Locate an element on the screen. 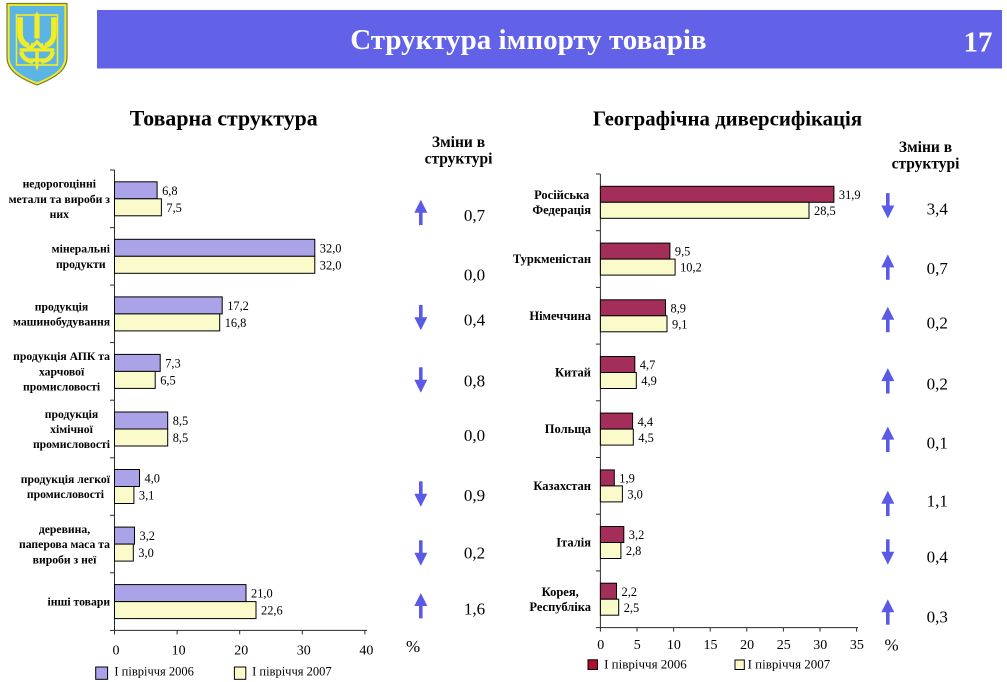 The height and width of the screenshot is (682, 1007). svg-text: 10,2 is located at coordinates (691, 268).